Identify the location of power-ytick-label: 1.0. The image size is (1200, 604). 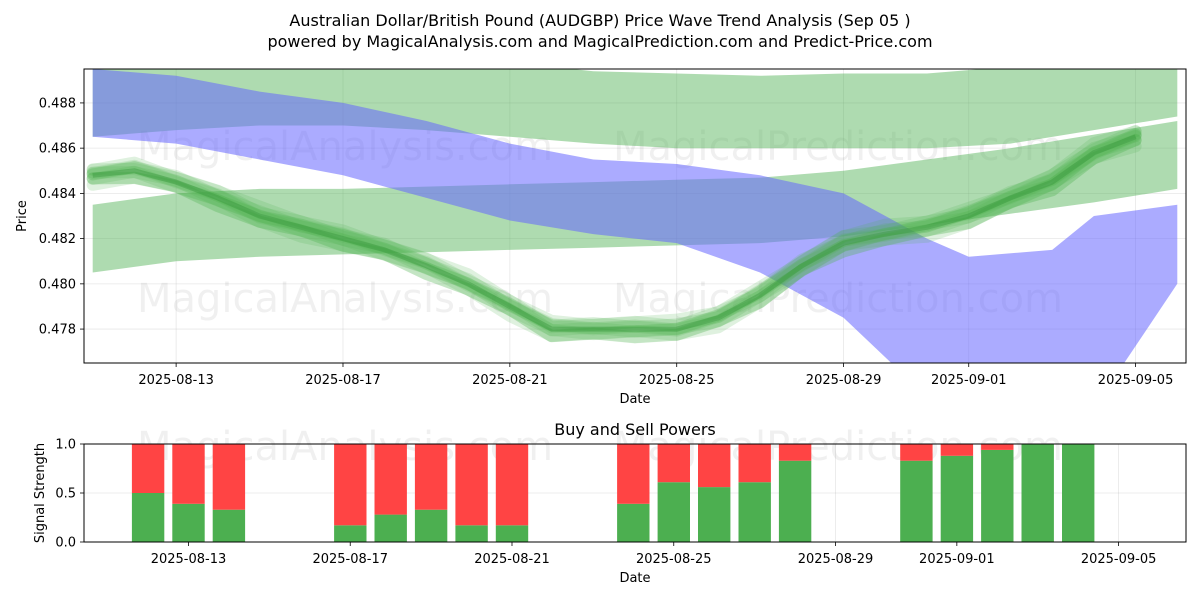
(65, 445).